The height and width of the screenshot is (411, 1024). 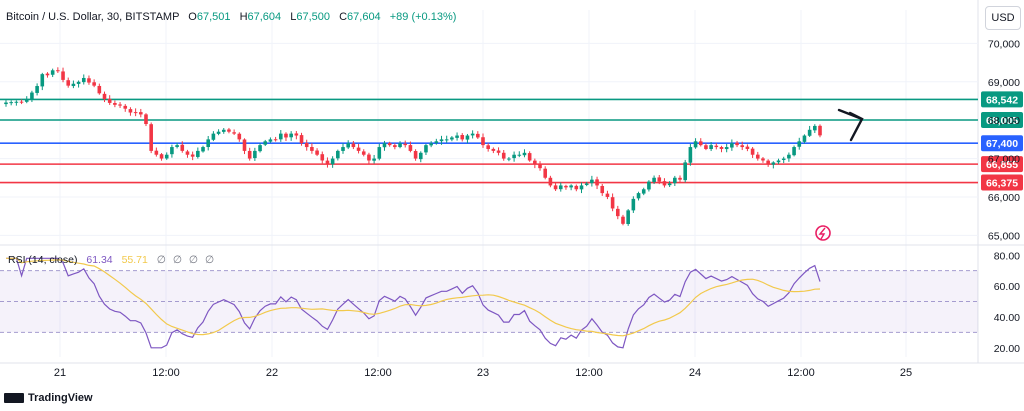 What do you see at coordinates (60, 373) in the screenshot?
I see `x-tick-label: 21` at bounding box center [60, 373].